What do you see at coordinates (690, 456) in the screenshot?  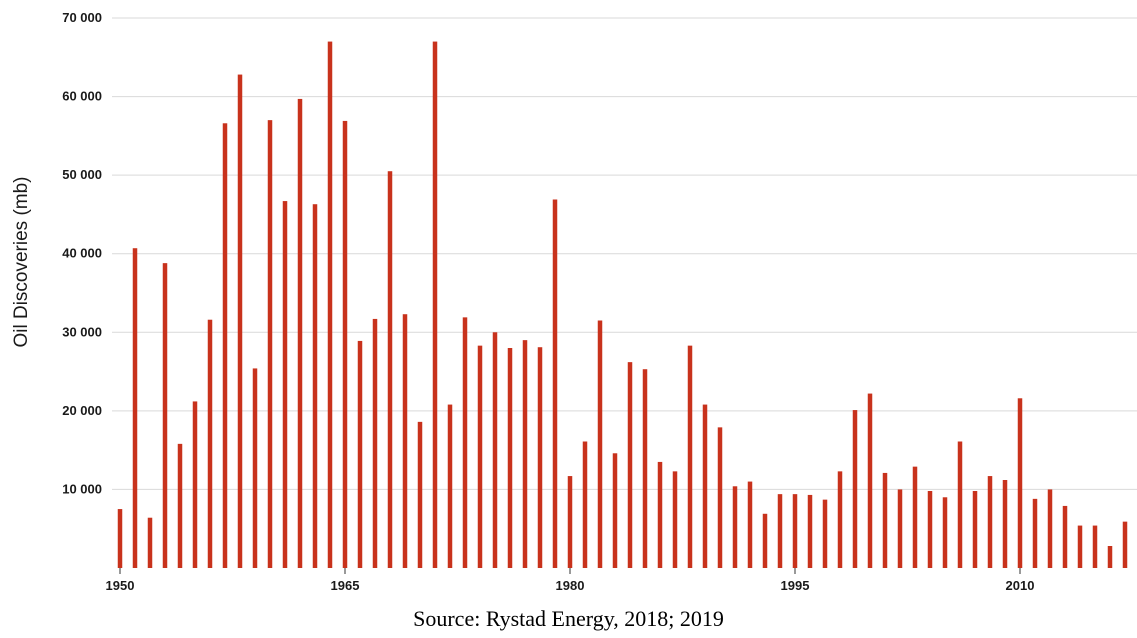 I see `bar-1988` at bounding box center [690, 456].